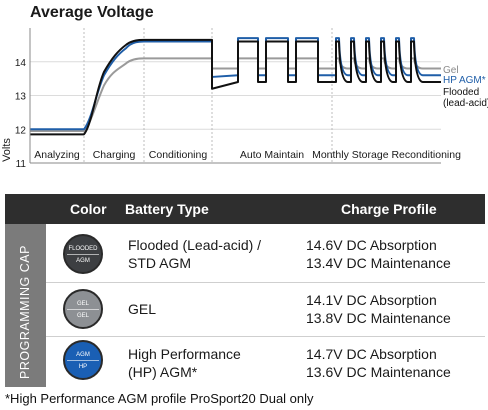 The height and width of the screenshot is (410, 488). I want to click on stage-label: Charging, so click(114, 155).